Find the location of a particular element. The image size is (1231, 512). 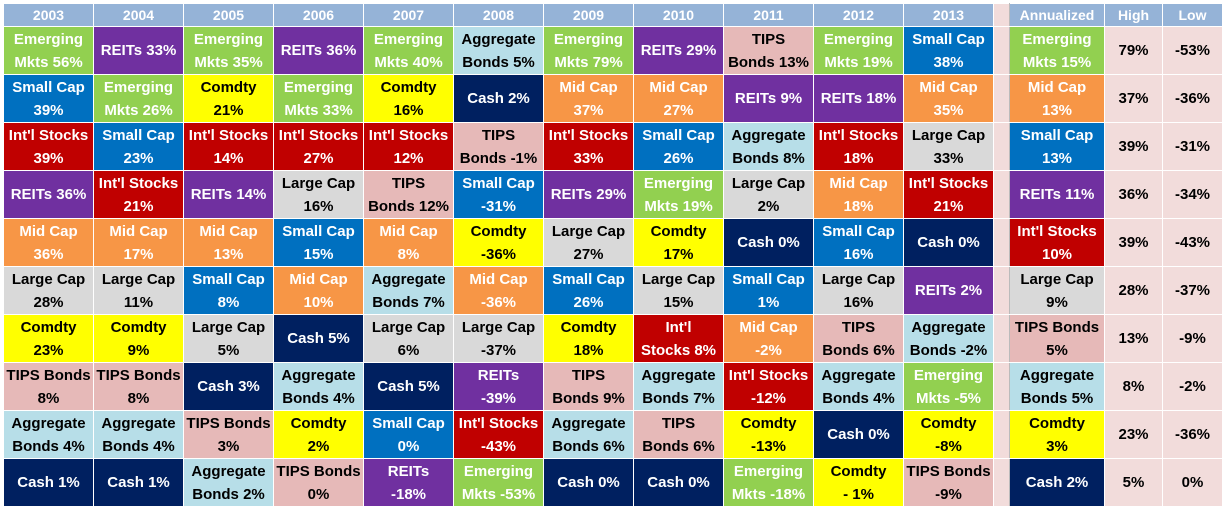

asset-line-2: -8% is located at coordinates (948, 446).